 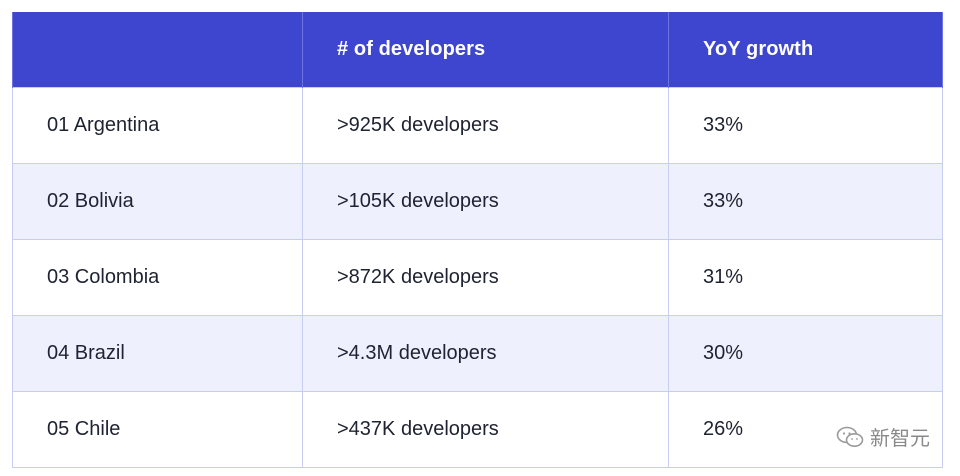 What do you see at coordinates (157, 429) in the screenshot?
I see `cell-country: 05 Chile` at bounding box center [157, 429].